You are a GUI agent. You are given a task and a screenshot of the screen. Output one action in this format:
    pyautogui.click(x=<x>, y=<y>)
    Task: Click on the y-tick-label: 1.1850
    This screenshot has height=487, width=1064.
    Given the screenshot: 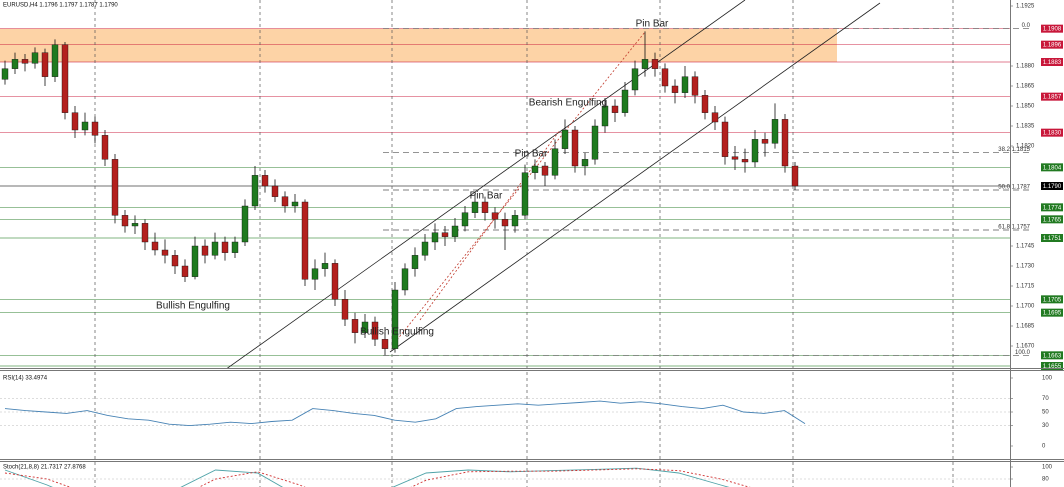 What is the action you would take?
    pyautogui.click(x=1025, y=107)
    